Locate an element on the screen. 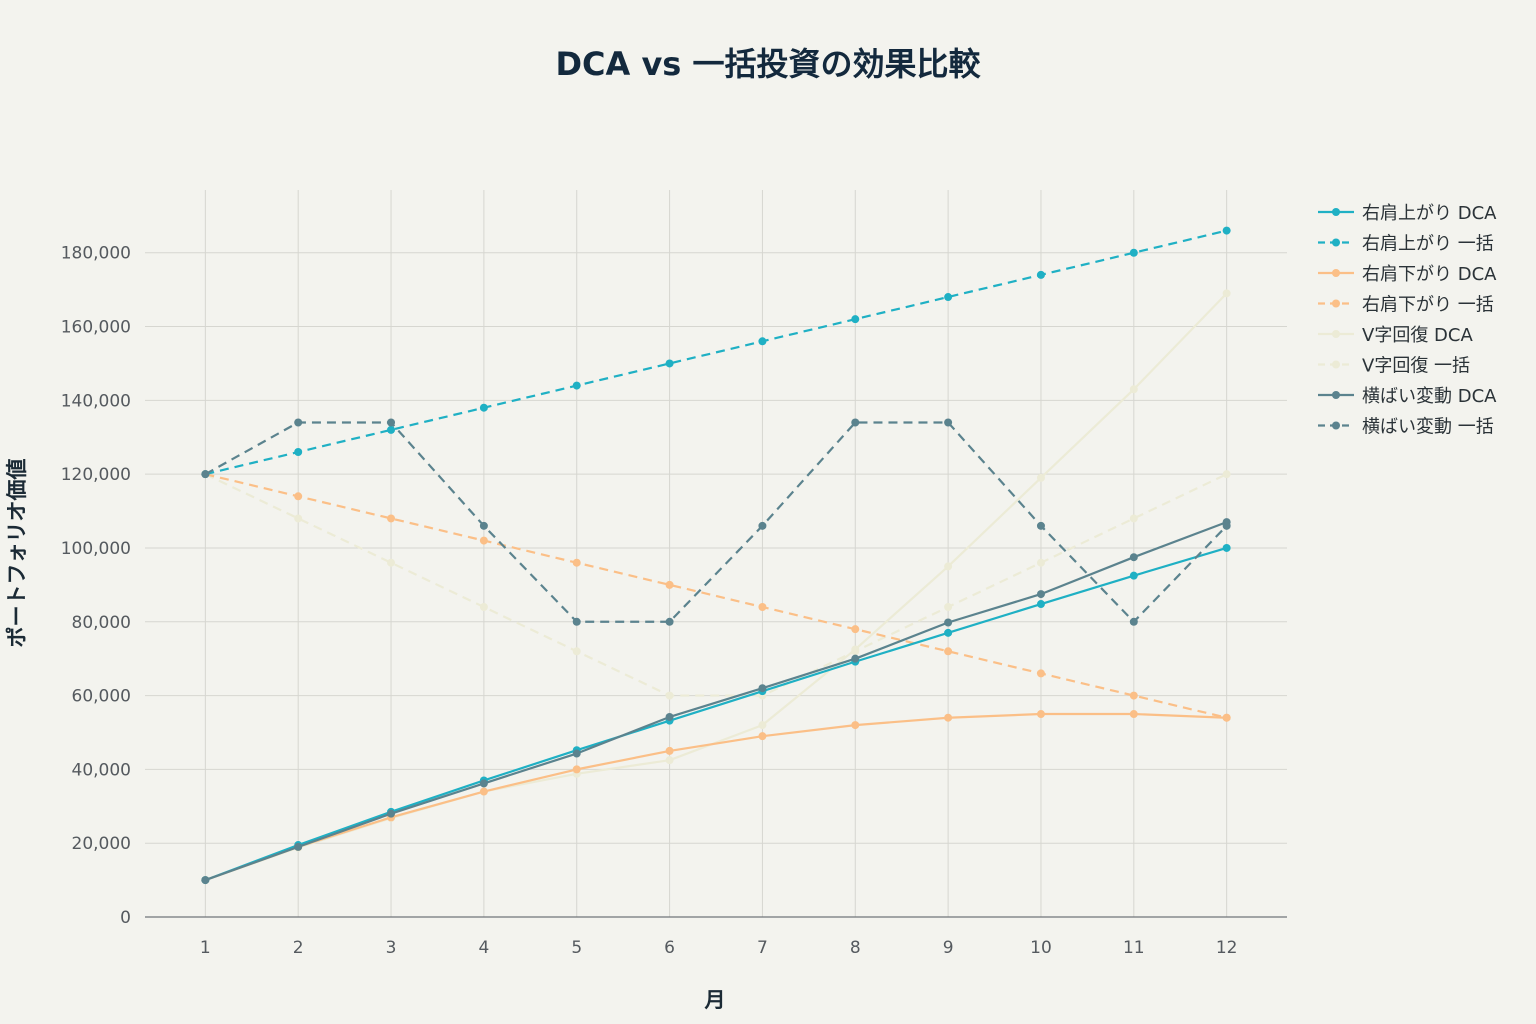  legend-label: 右肩下がり 一括 is located at coordinates (1428, 305).